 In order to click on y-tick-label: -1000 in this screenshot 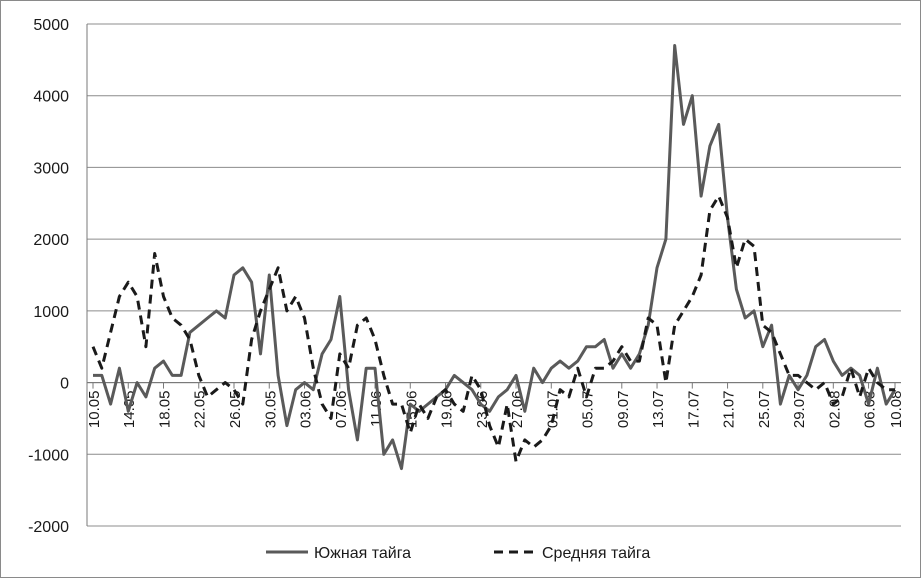, I will do `click(48, 455)`.